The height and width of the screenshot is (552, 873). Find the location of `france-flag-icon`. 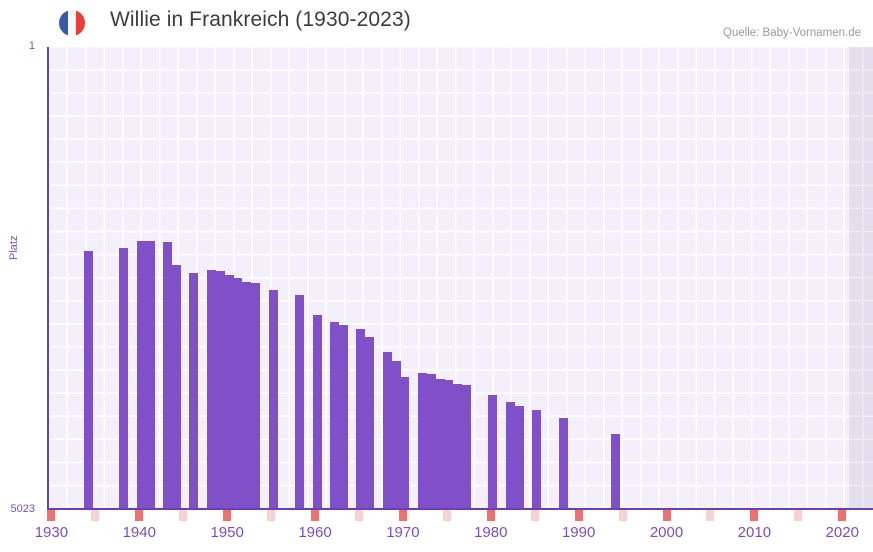

france-flag-icon is located at coordinates (72, 23).